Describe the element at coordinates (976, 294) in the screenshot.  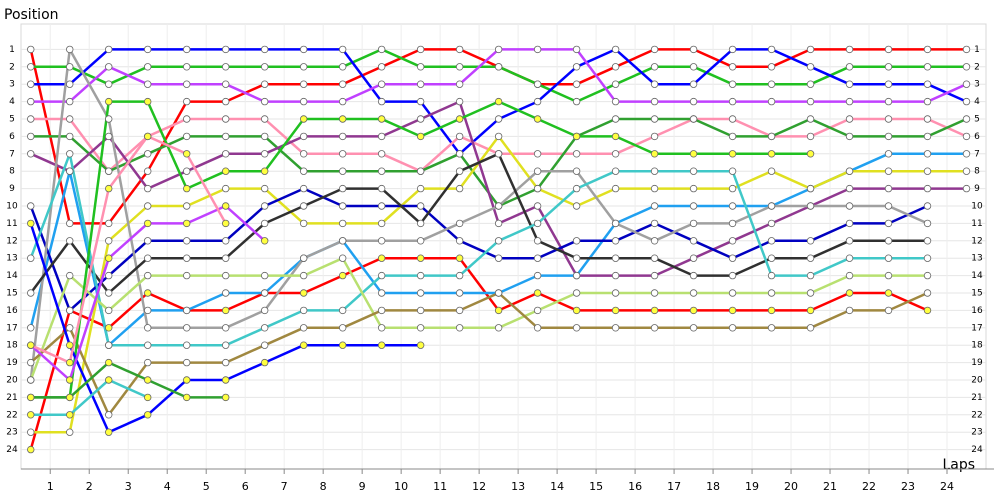
I see `y-tick-label-right: 15` at that location.